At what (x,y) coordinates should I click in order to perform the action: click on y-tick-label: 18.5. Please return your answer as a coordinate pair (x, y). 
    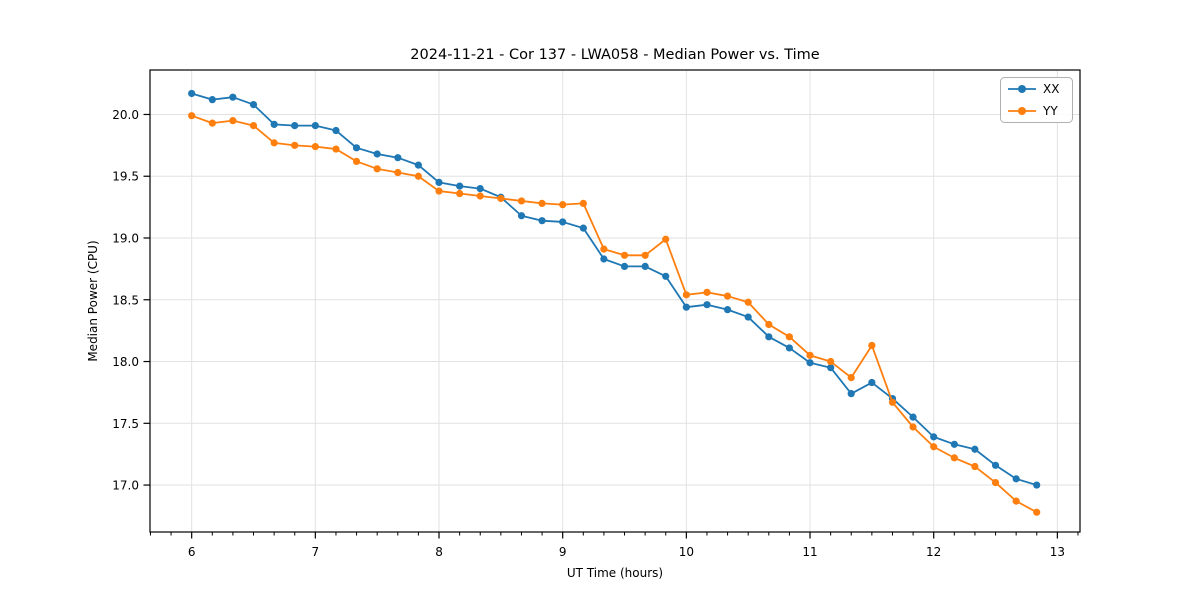
    Looking at the image, I should click on (125, 300).